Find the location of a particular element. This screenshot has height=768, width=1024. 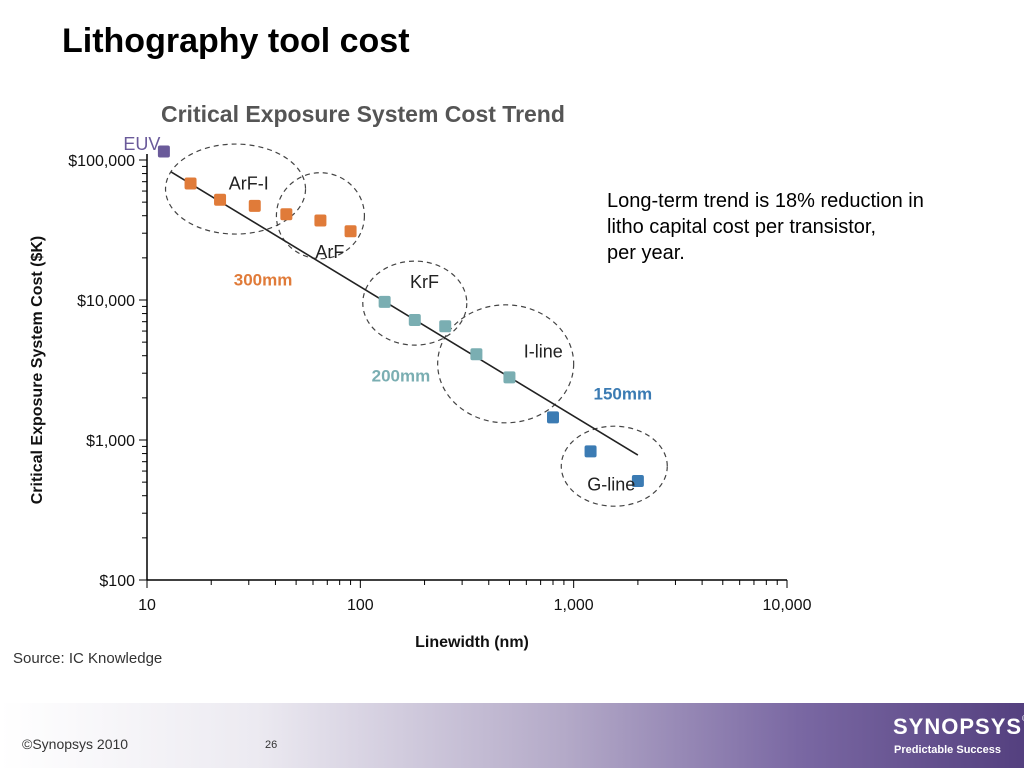

annotation-label: KrF is located at coordinates (424, 282).